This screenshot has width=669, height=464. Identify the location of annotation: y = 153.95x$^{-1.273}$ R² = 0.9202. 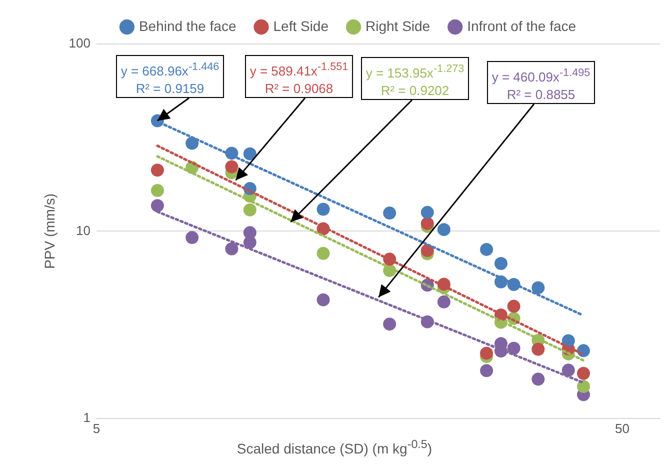
(415, 80).